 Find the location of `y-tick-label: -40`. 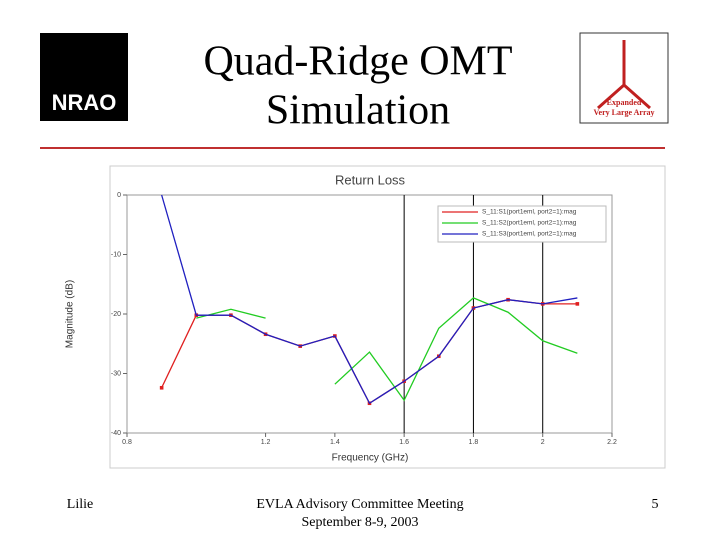

y-tick-label: -40 is located at coordinates (116, 433).